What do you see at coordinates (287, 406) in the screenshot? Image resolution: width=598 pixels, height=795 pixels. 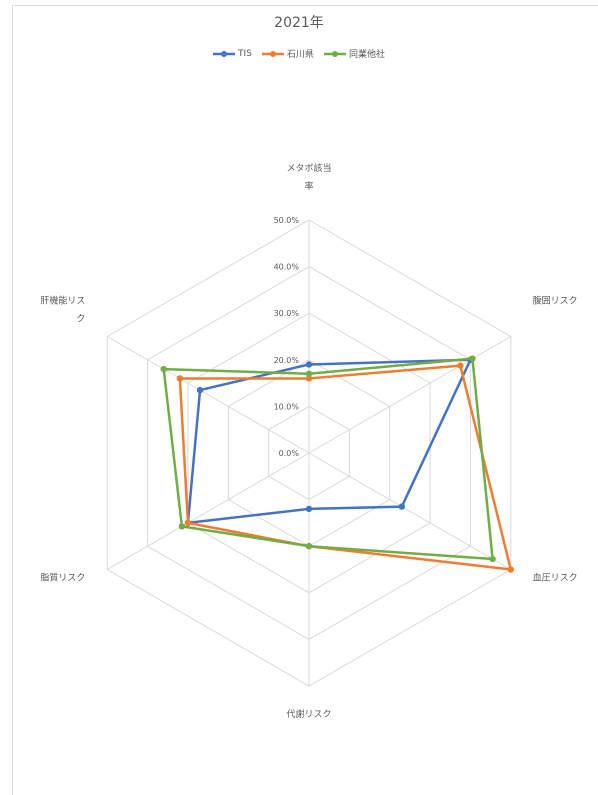 I see `tick-label: 10.0%` at bounding box center [287, 406].